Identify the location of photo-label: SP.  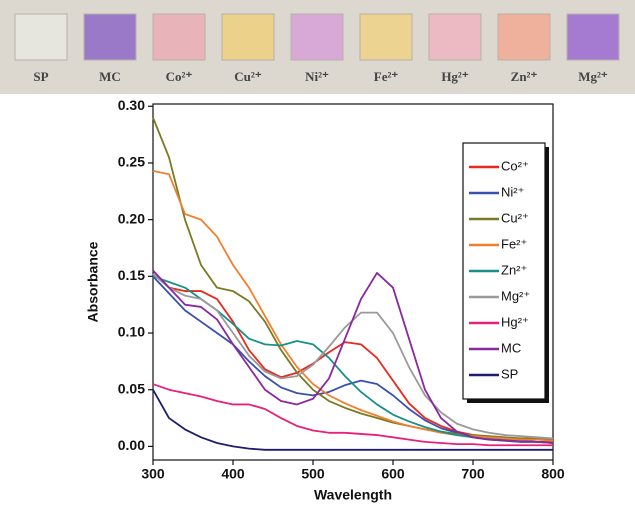
(40, 76).